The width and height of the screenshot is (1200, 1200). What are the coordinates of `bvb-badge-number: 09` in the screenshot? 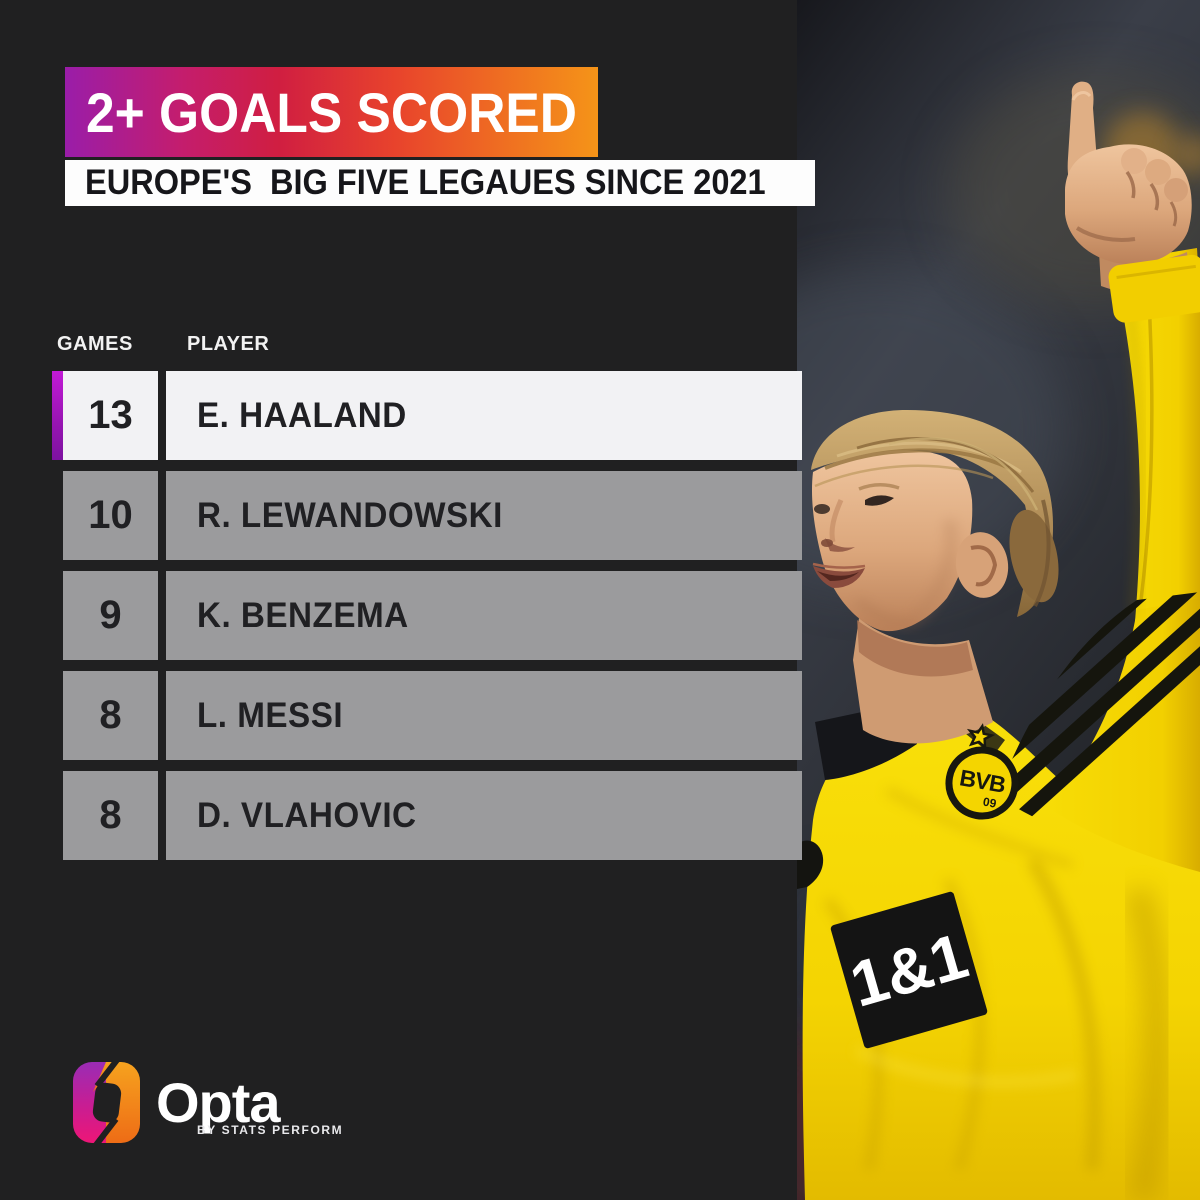 It's located at (990, 803).